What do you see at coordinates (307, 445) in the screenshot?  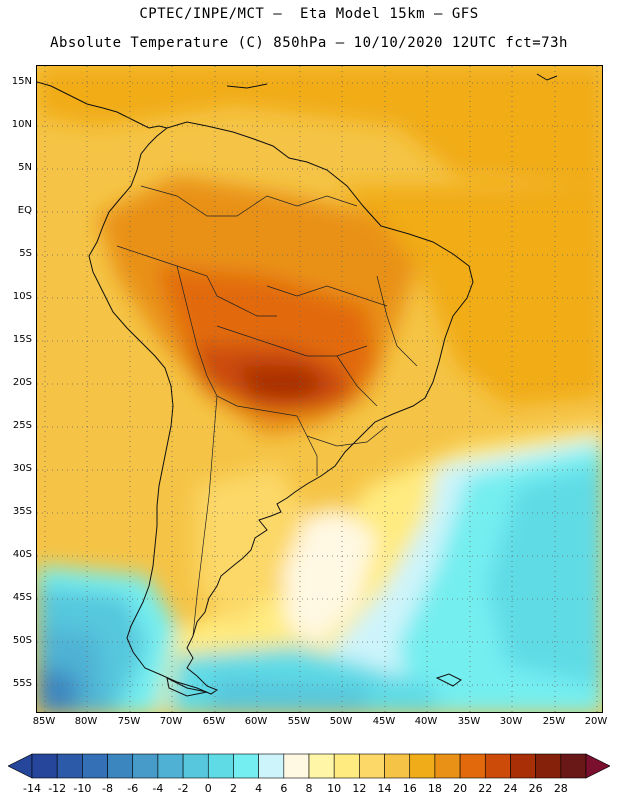 I see `paraguay-border` at bounding box center [307, 445].